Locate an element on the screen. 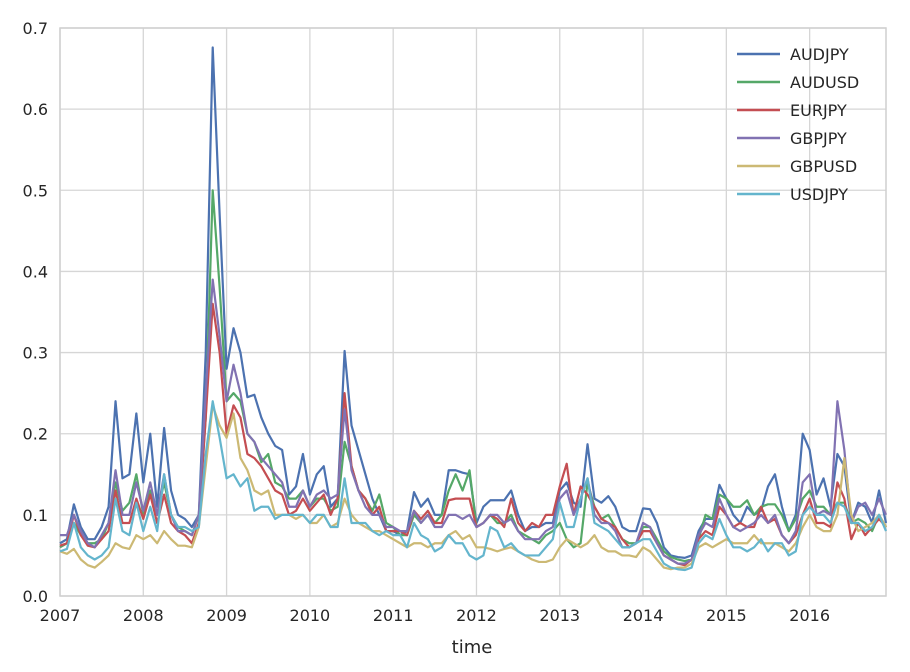 This screenshot has height=672, width=910. legend-label-eurjpy: EURJPY is located at coordinates (818, 110).